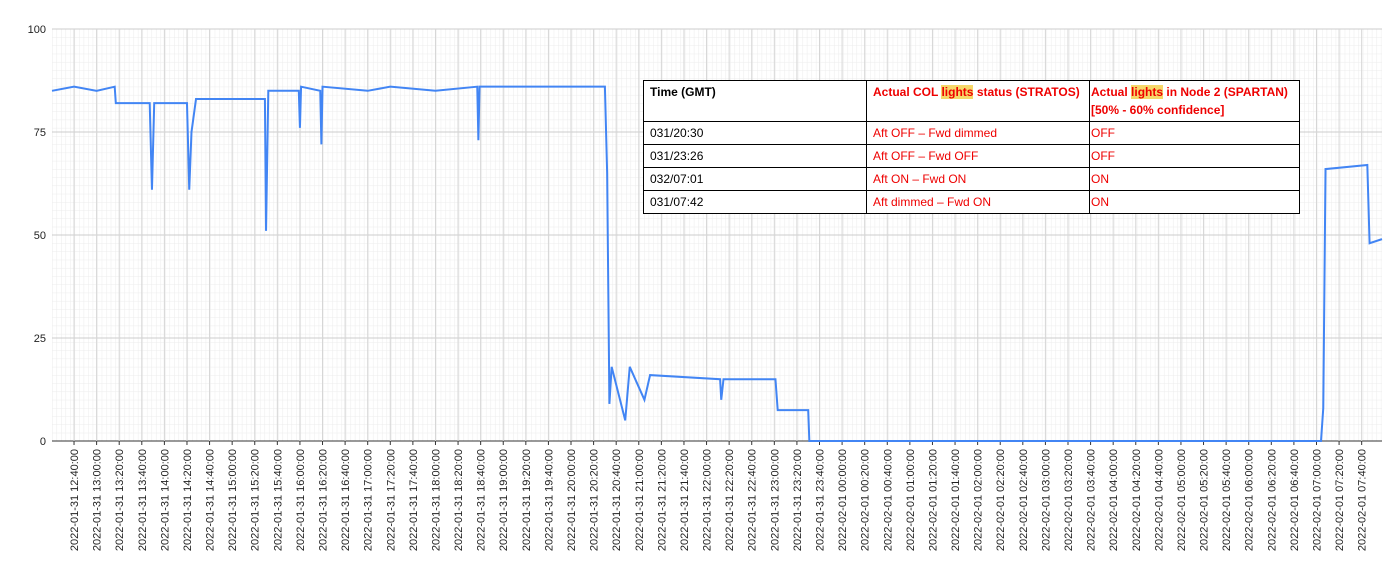 The image size is (1393, 582). Describe the element at coordinates (978, 133) in the screenshot. I see `table-cell: Aft OFF – Fwd dimmed` at that location.